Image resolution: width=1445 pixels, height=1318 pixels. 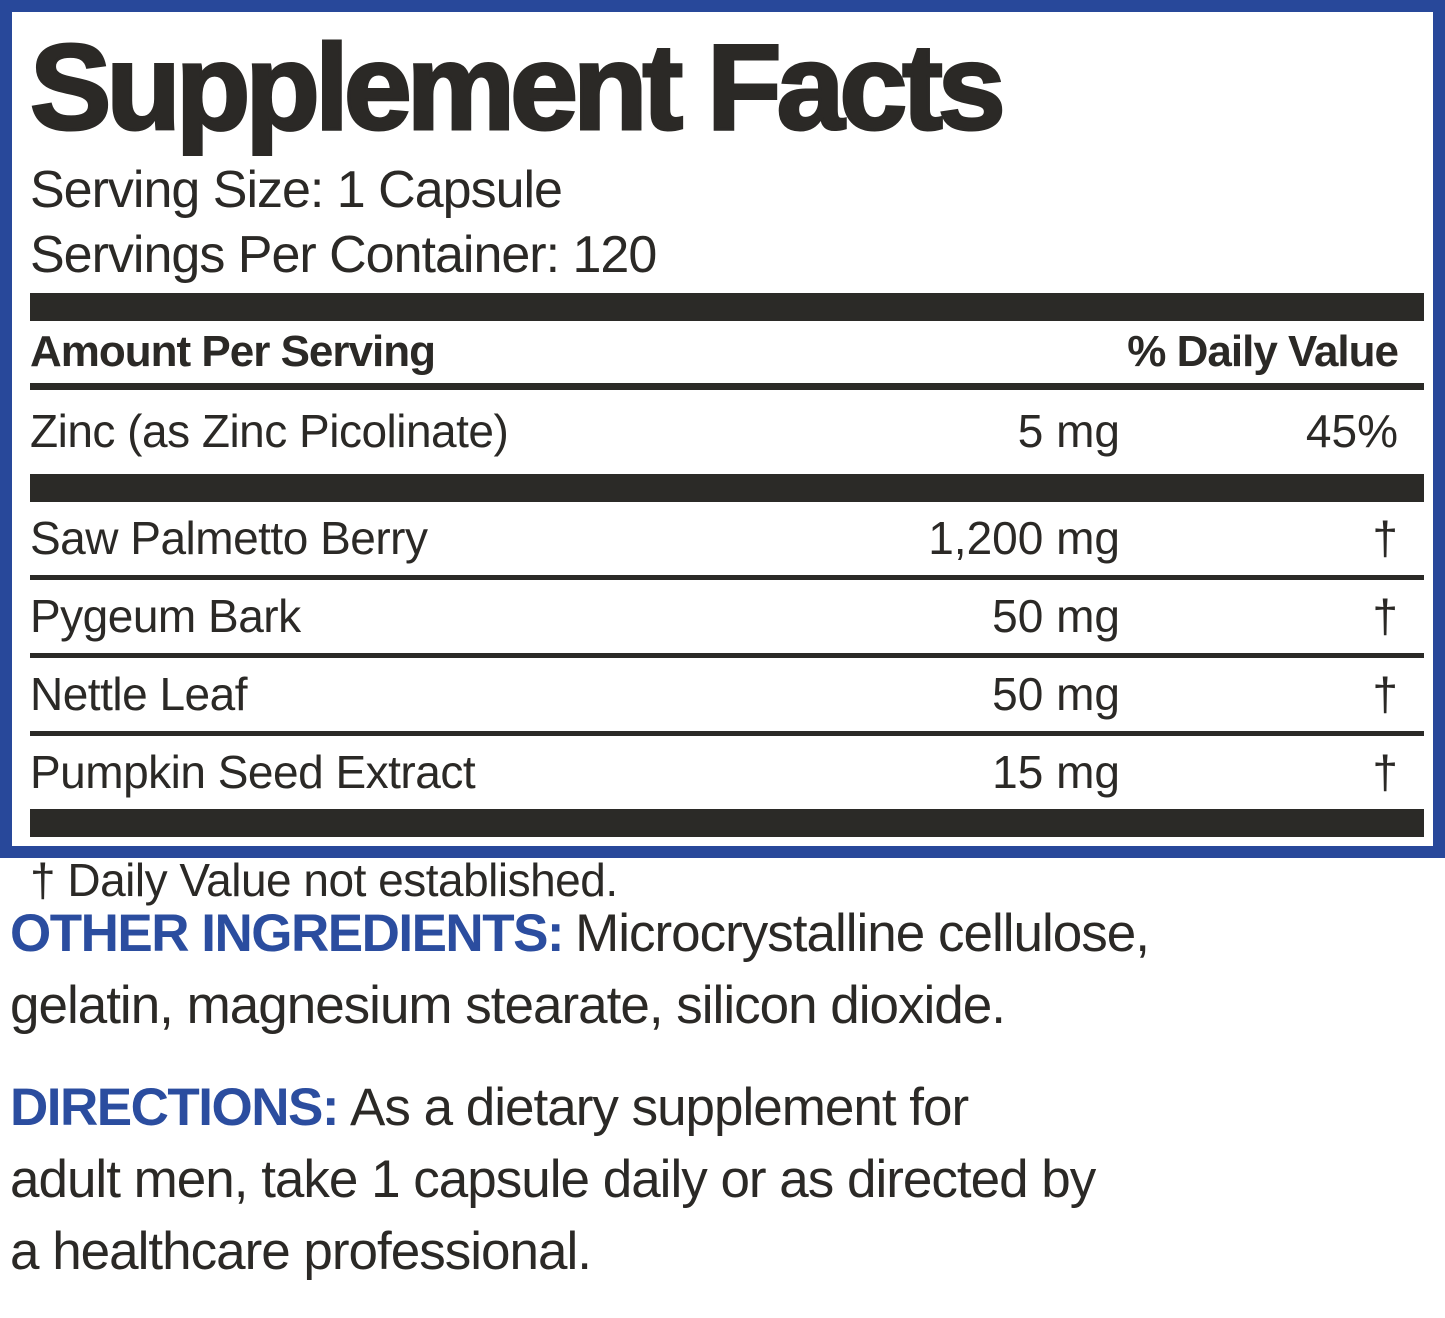 What do you see at coordinates (518, 87) in the screenshot?
I see `panel-title: Supplement Facts` at bounding box center [518, 87].